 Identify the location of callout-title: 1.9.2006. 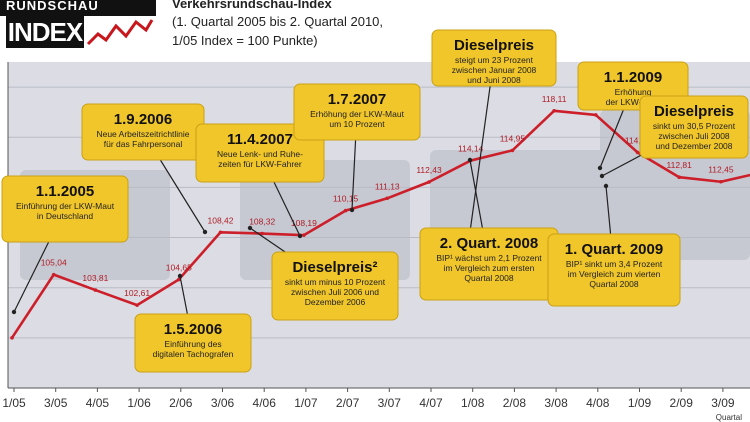
(143, 119).